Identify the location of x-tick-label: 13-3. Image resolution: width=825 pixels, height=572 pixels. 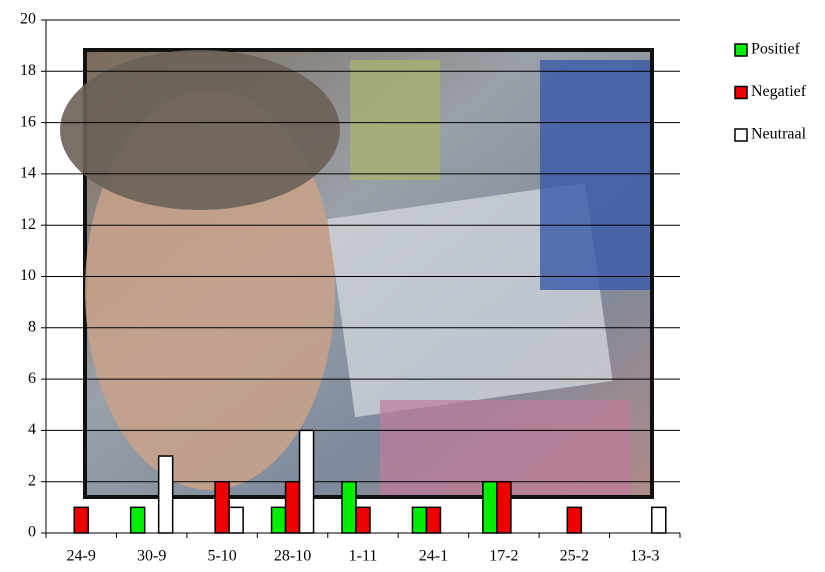
(644, 556).